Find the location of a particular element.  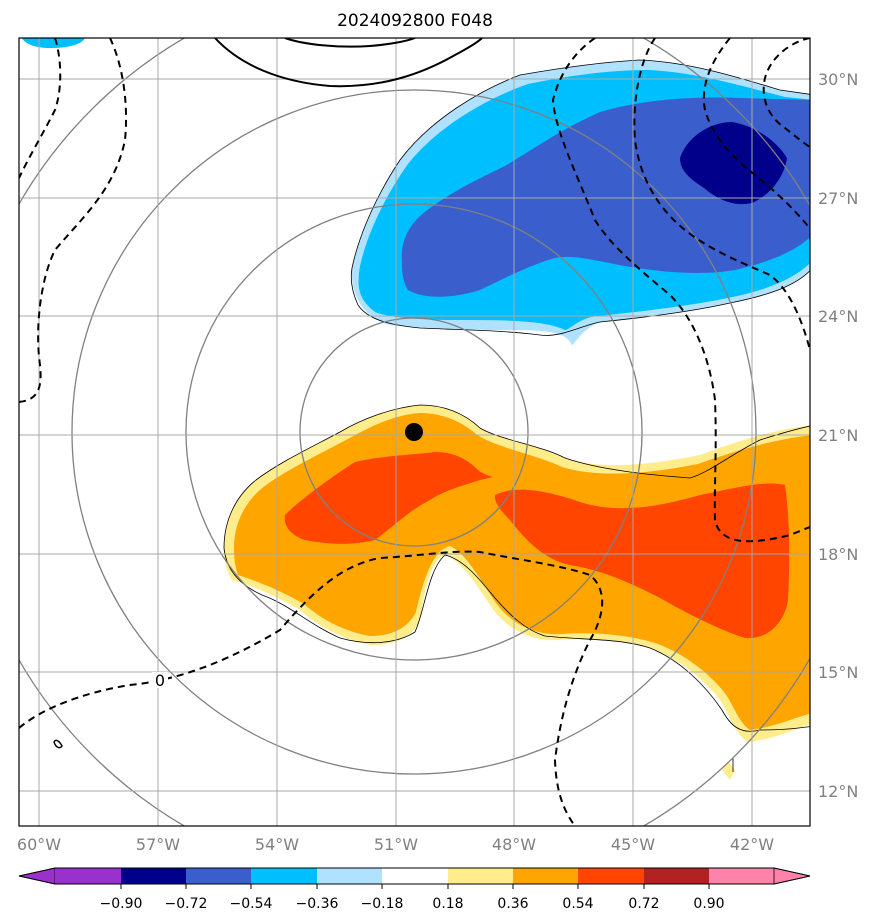

colorbar-tick-10: 0.90 is located at coordinates (708, 904).